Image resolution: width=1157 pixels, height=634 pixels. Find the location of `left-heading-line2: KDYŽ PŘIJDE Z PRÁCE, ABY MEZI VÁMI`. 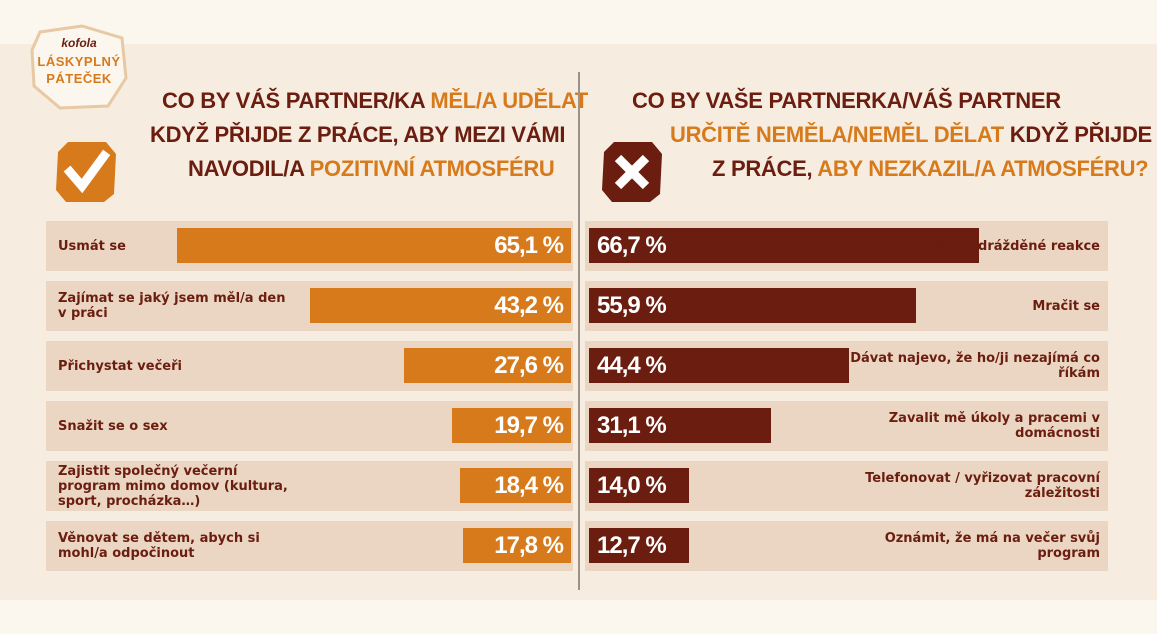

left-heading-line2: KDYŽ PŘIJDE Z PRÁCE, ABY MEZI VÁMI is located at coordinates (358, 134).